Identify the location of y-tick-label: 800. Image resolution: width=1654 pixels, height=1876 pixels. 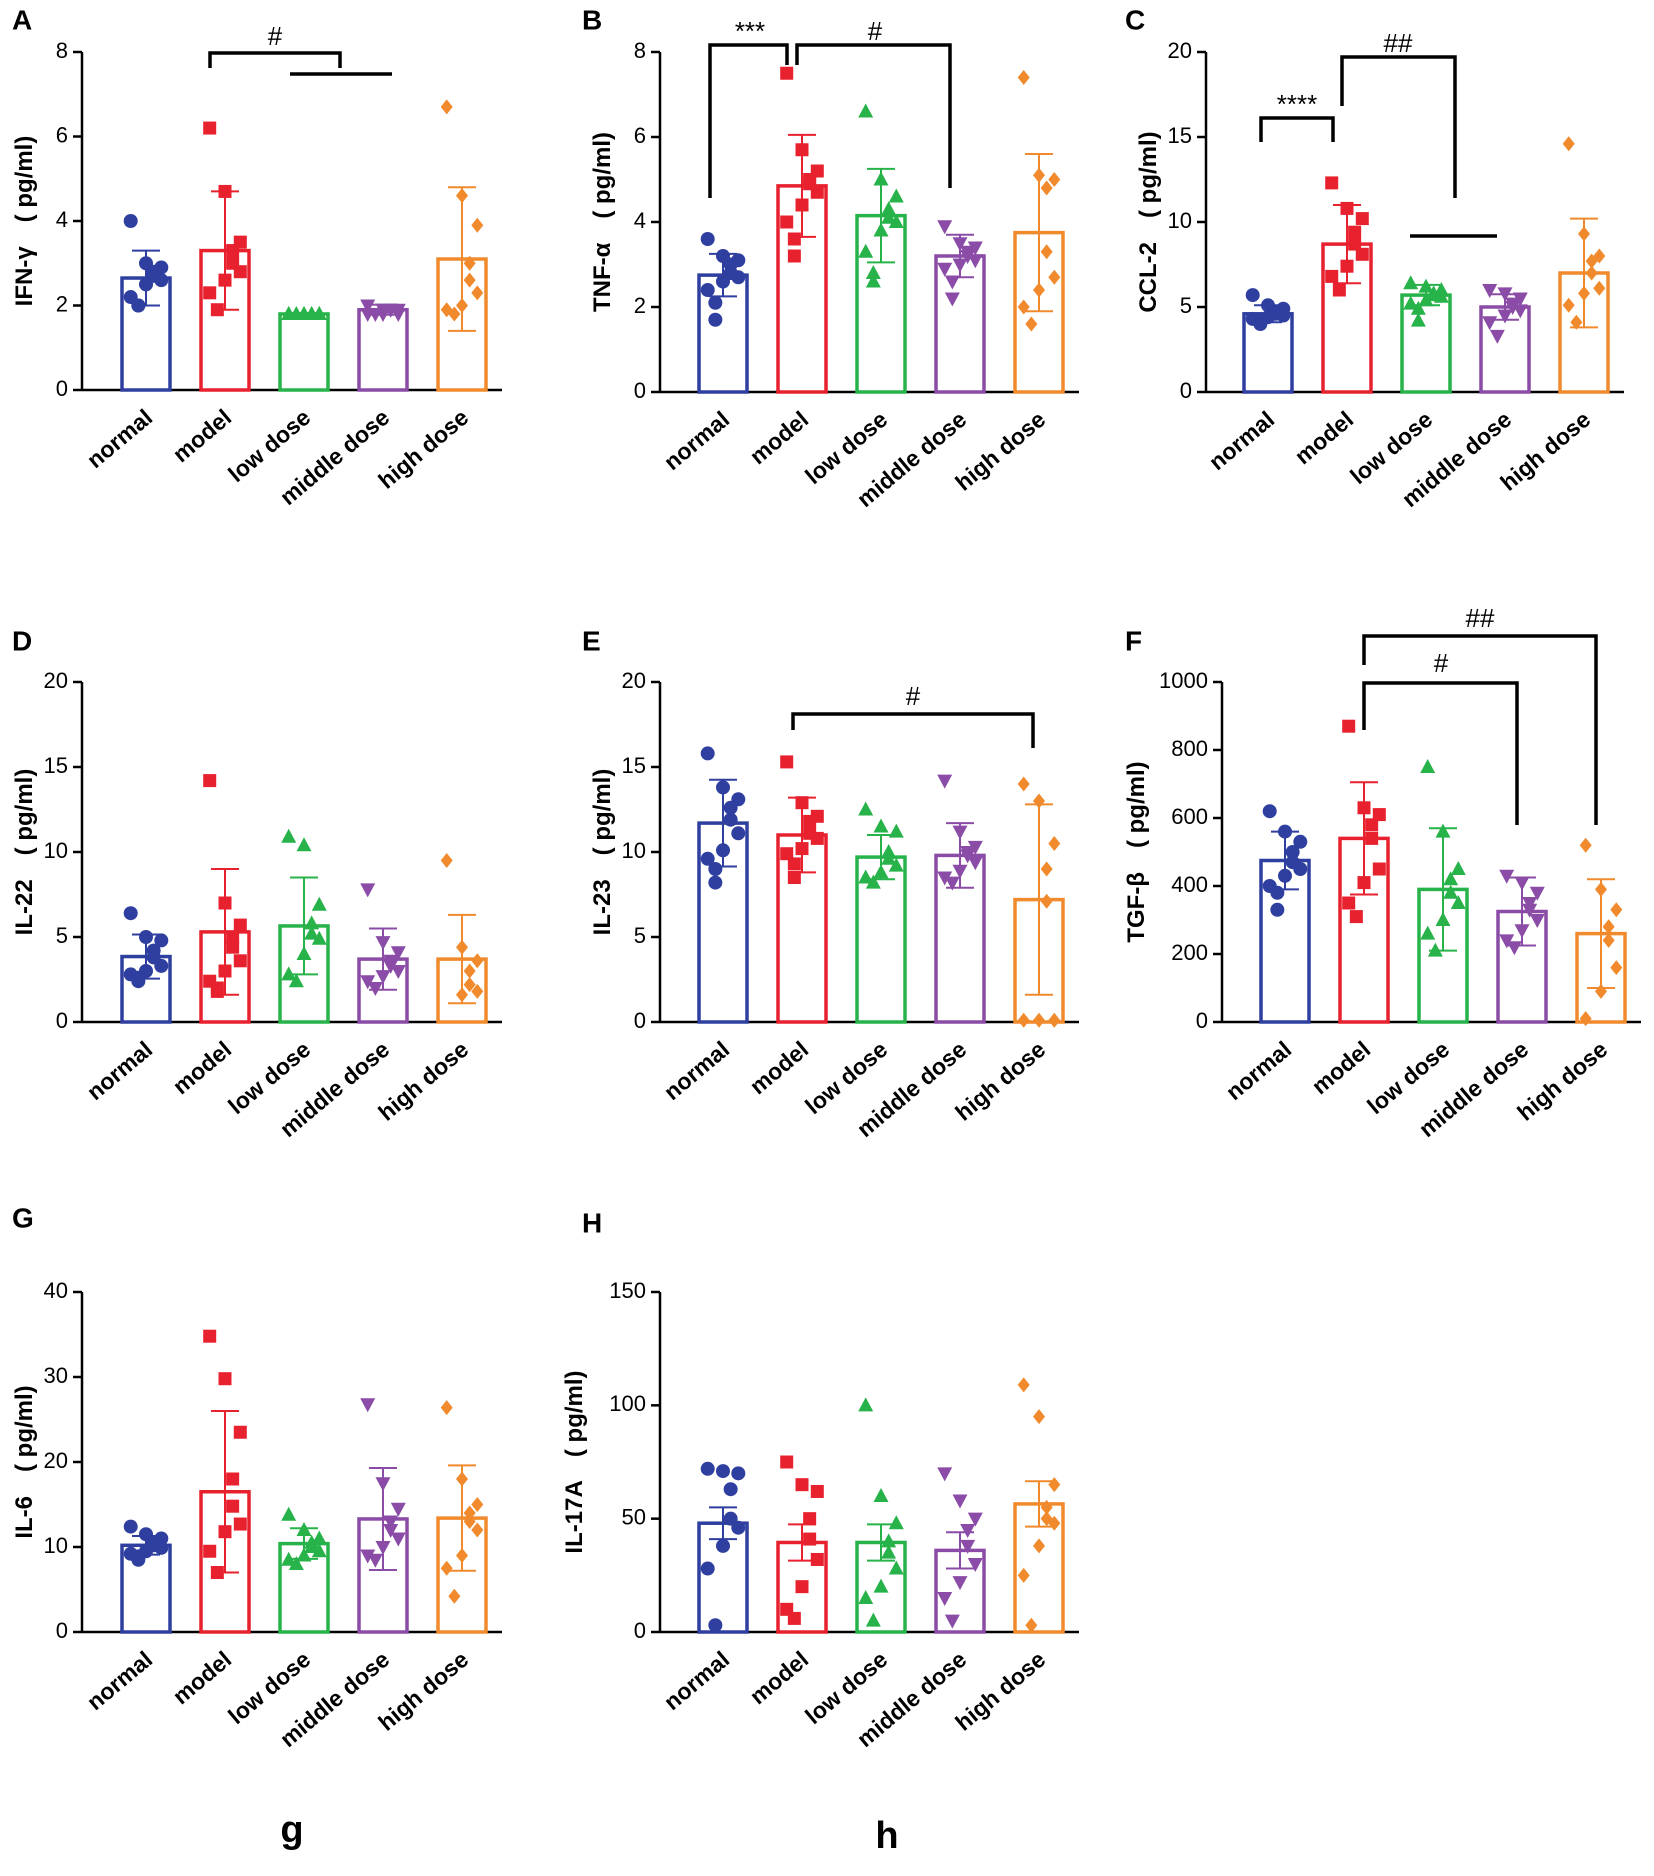
(1189, 748).